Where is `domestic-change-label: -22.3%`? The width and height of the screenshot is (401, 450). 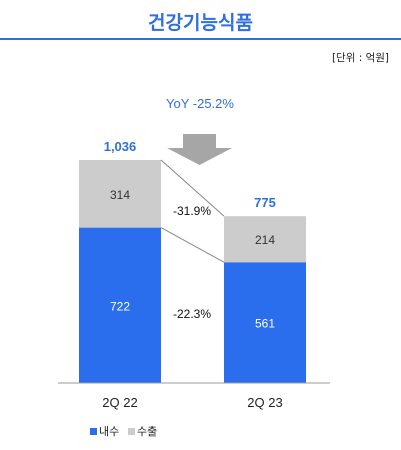 domestic-change-label: -22.3% is located at coordinates (192, 314).